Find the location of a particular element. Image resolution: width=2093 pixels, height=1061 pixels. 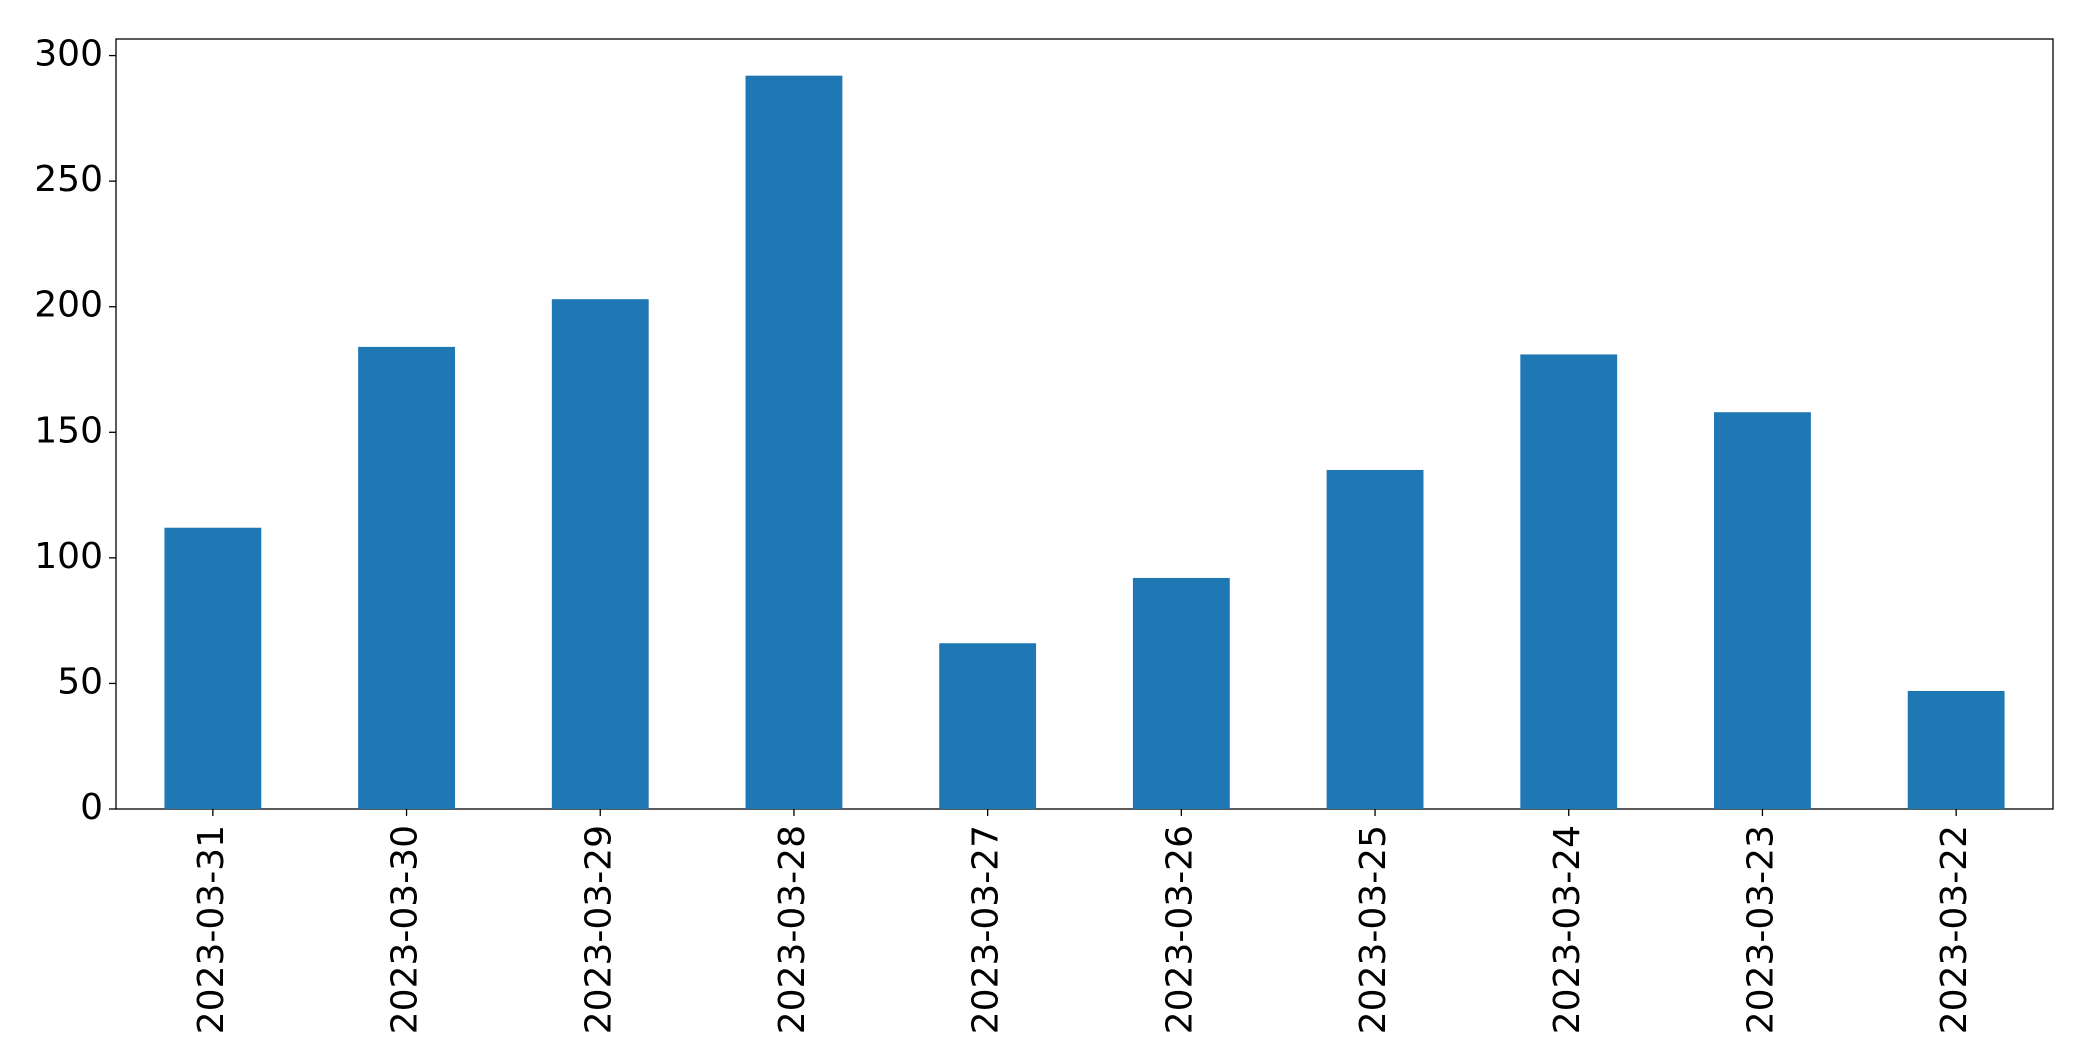

x-tick-label: 2023-03-29 is located at coordinates (598, 929).